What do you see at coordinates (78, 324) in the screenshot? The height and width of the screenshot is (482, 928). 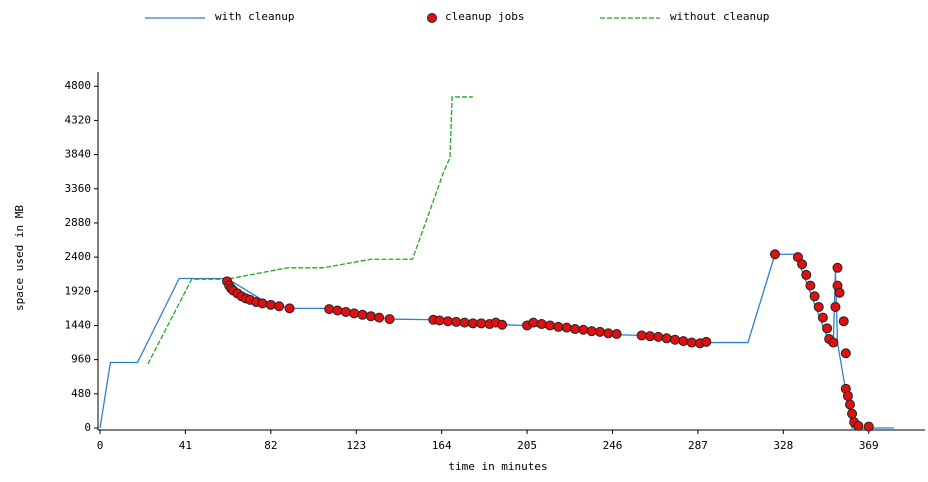 I see `y-tick-label: 1440` at bounding box center [78, 324].